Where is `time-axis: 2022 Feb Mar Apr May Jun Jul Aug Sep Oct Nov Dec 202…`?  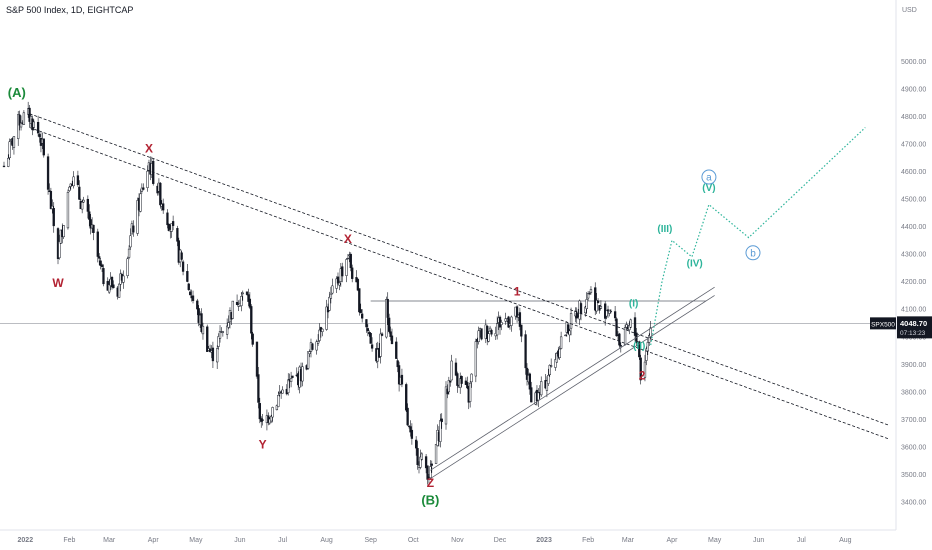 time-axis: 2022 Feb Mar Apr May Jun Jul Aug Sep Oct Nov Dec 202… is located at coordinates (448, 536).